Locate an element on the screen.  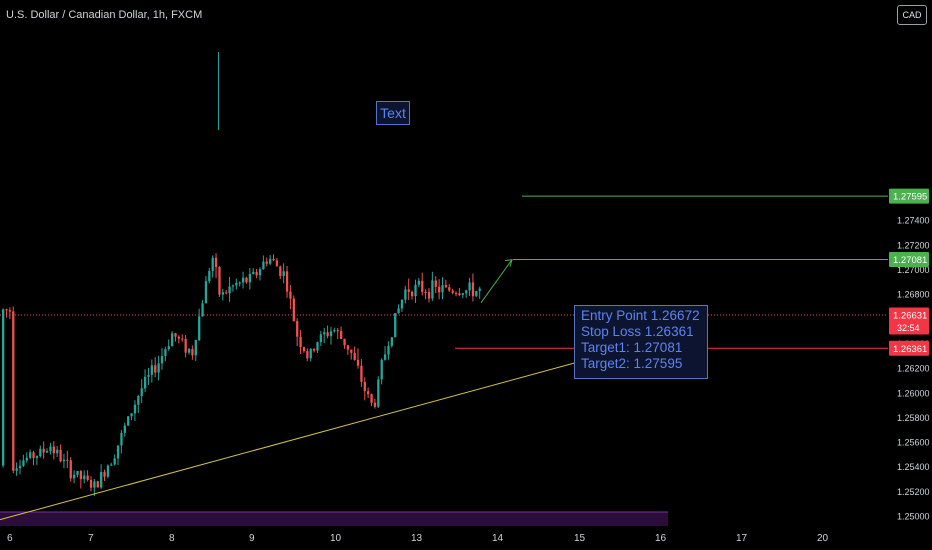
session-band is located at coordinates (334, 519).